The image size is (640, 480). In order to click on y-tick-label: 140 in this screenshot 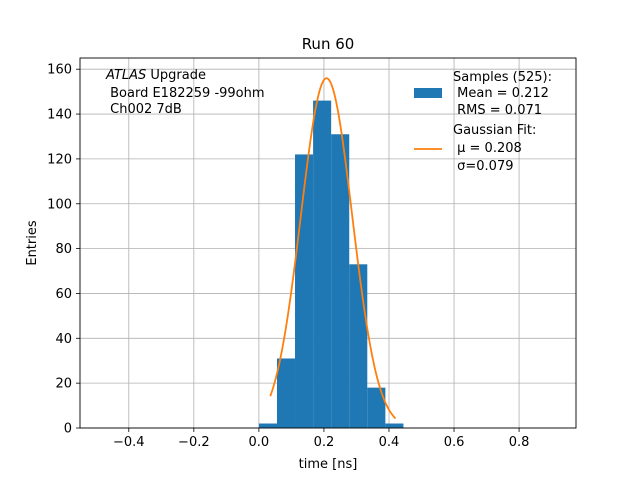, I will do `click(59, 115)`.